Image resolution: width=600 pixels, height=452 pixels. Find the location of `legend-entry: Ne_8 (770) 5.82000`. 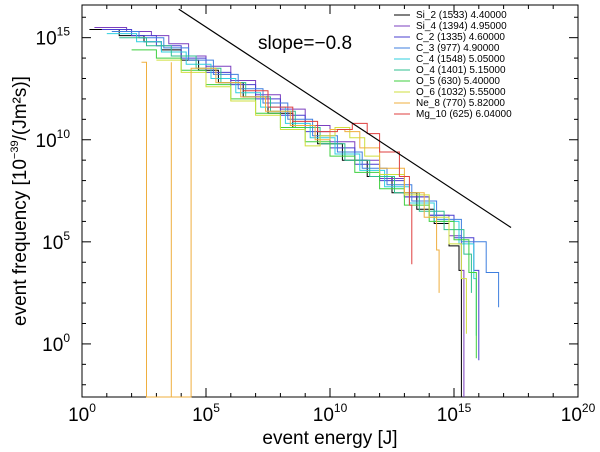

legend-entry: Ne_8 (770) 5.82000 is located at coordinates (460, 103).